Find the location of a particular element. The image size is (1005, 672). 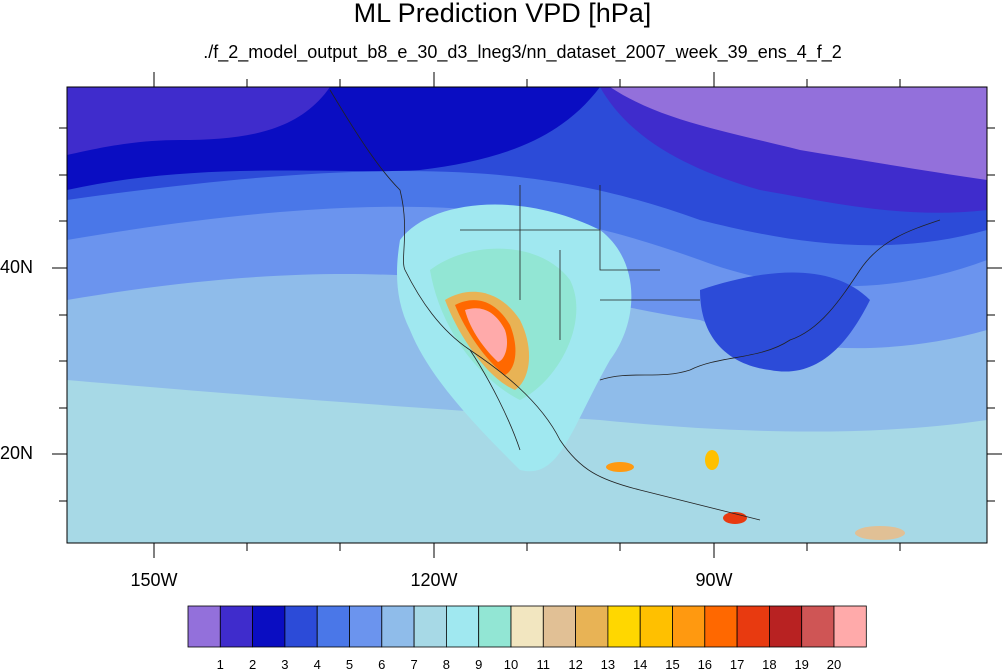

colorbar-label: 7 is located at coordinates (414, 664).